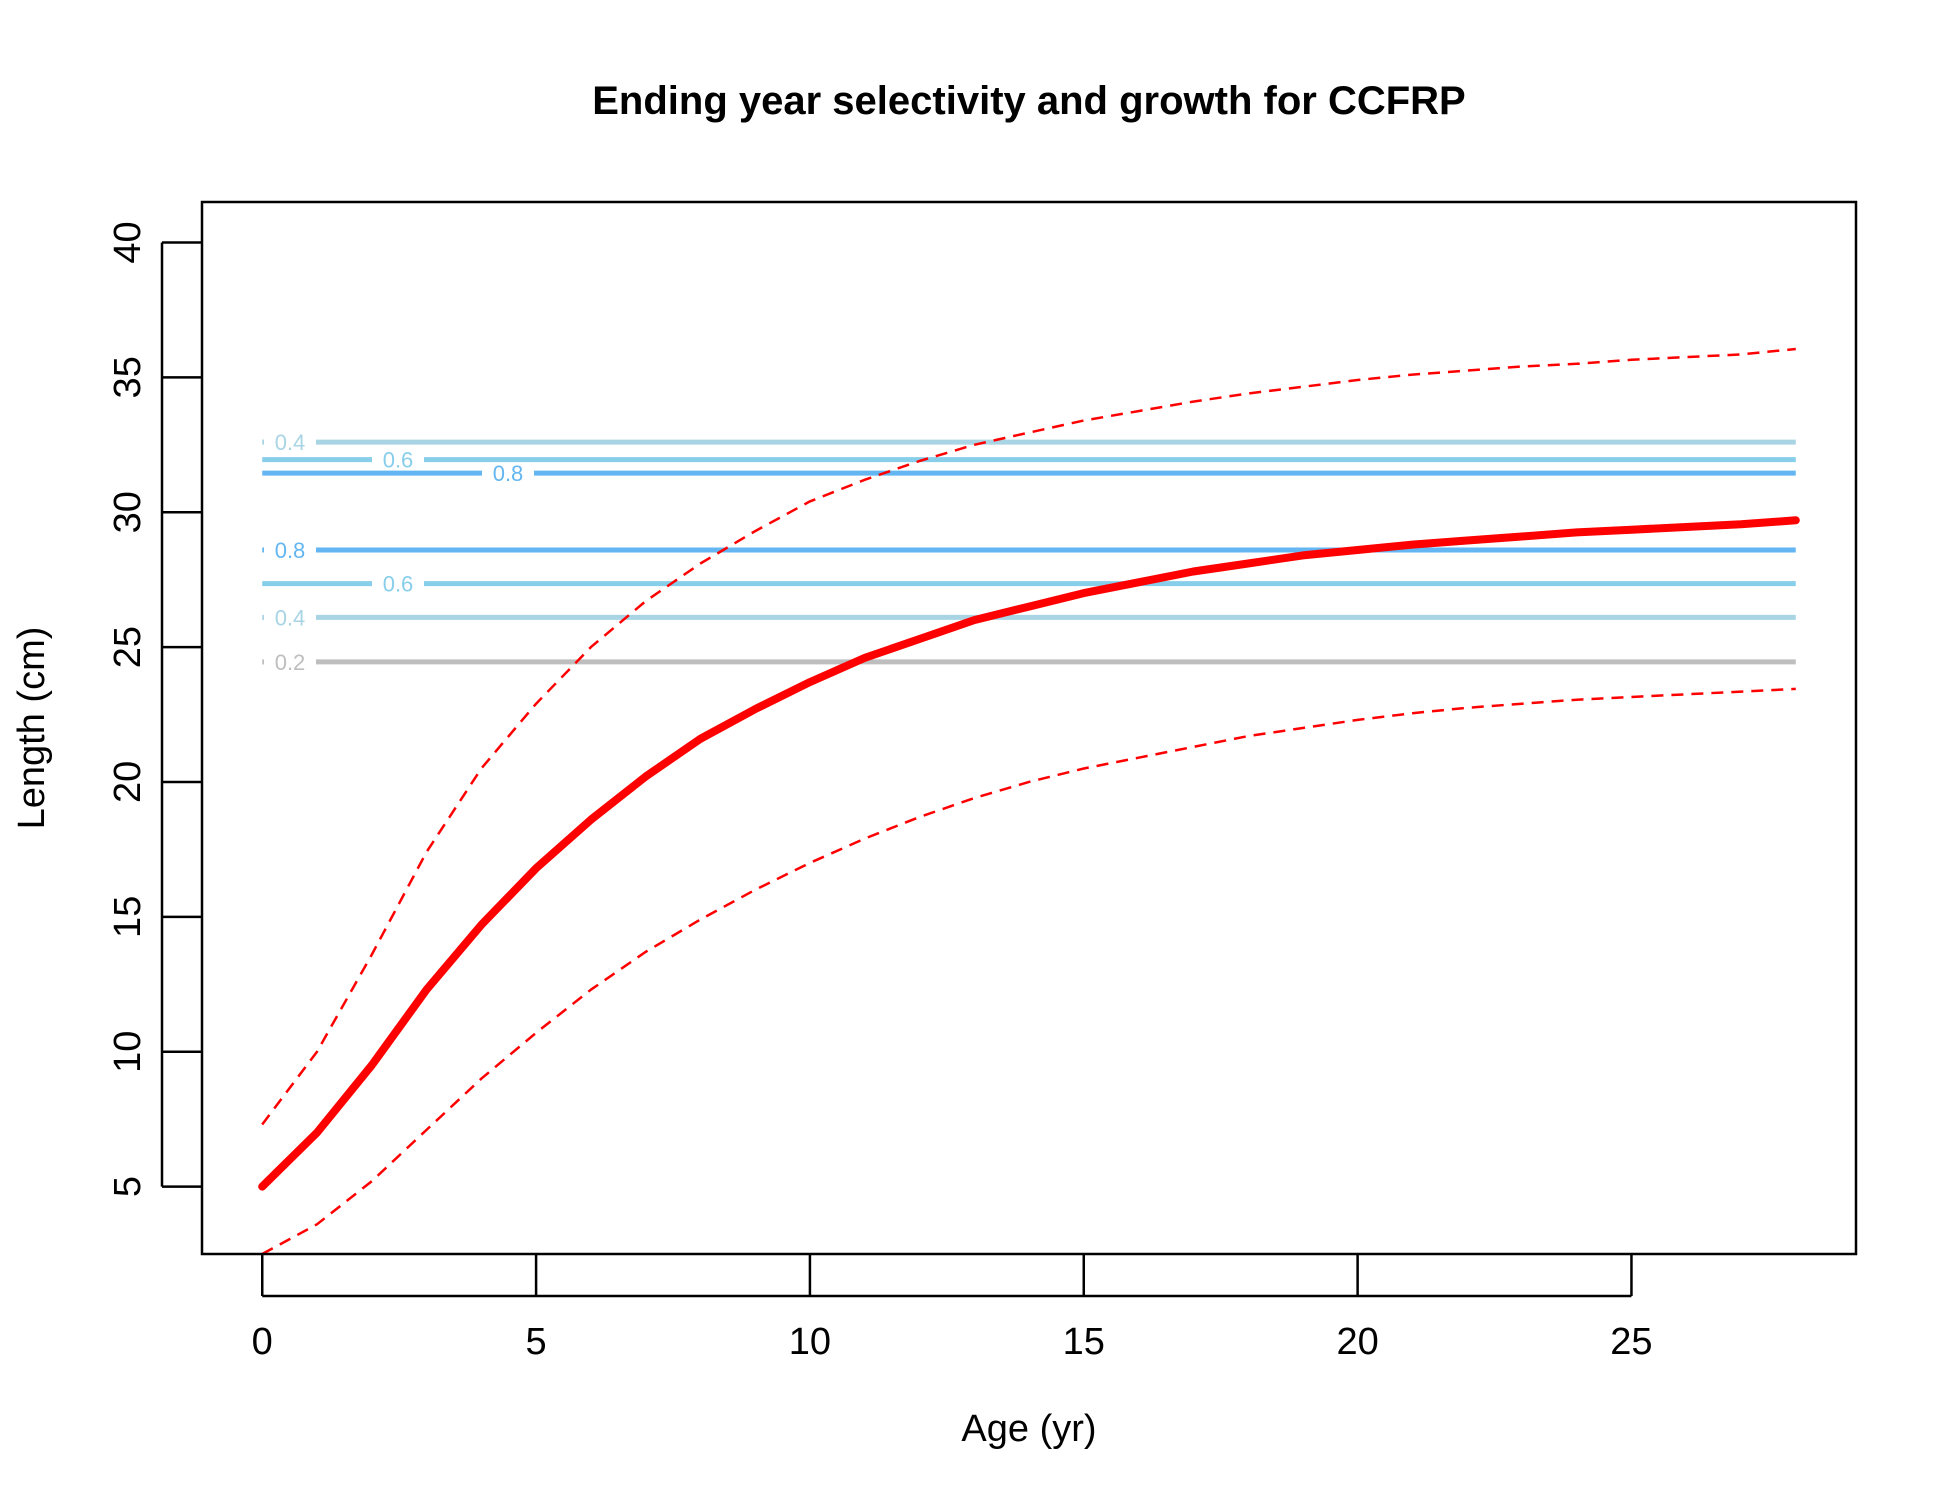 The image size is (1950, 1500). I want to click on x-tick-label: 5, so click(536, 1342).